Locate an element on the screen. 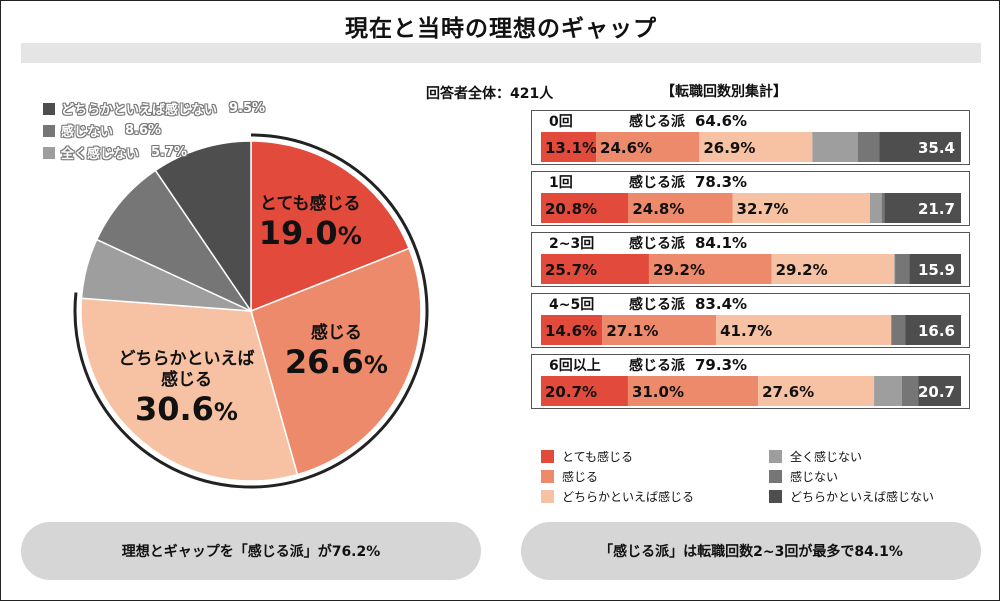 This screenshot has height=601, width=1000. bar-row-label: 1回 感じる派 78.3% is located at coordinates (648, 182).